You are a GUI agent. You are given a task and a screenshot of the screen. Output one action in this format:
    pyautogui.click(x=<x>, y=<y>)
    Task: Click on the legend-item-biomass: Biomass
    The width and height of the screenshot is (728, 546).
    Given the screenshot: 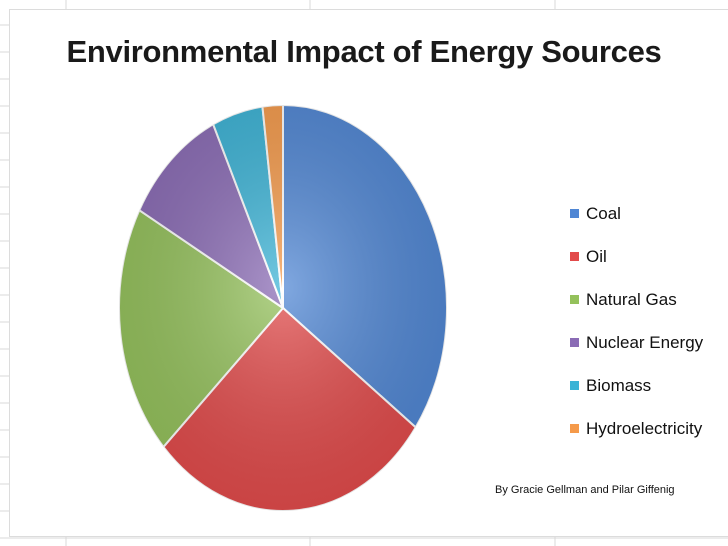 What is the action you would take?
    pyautogui.click(x=636, y=385)
    